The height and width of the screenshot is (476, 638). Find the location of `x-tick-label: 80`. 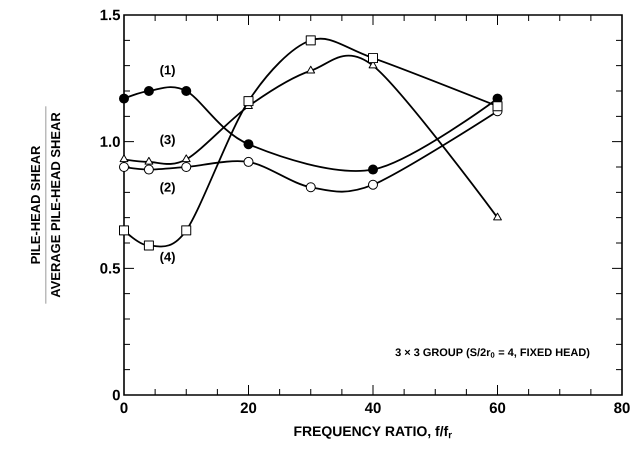

x-tick-label: 80 is located at coordinates (622, 408).